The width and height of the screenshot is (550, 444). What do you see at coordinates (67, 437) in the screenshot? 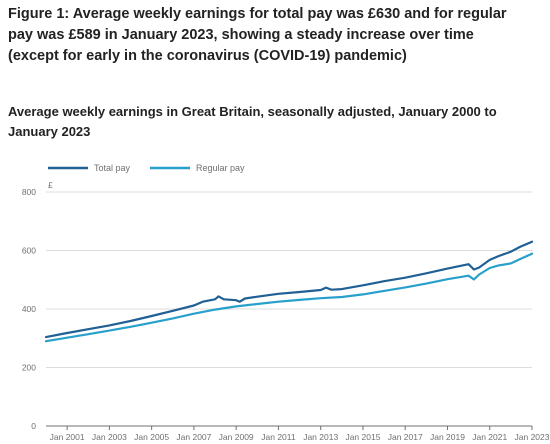
I see `x-tick-label: Jan 2001` at bounding box center [67, 437].